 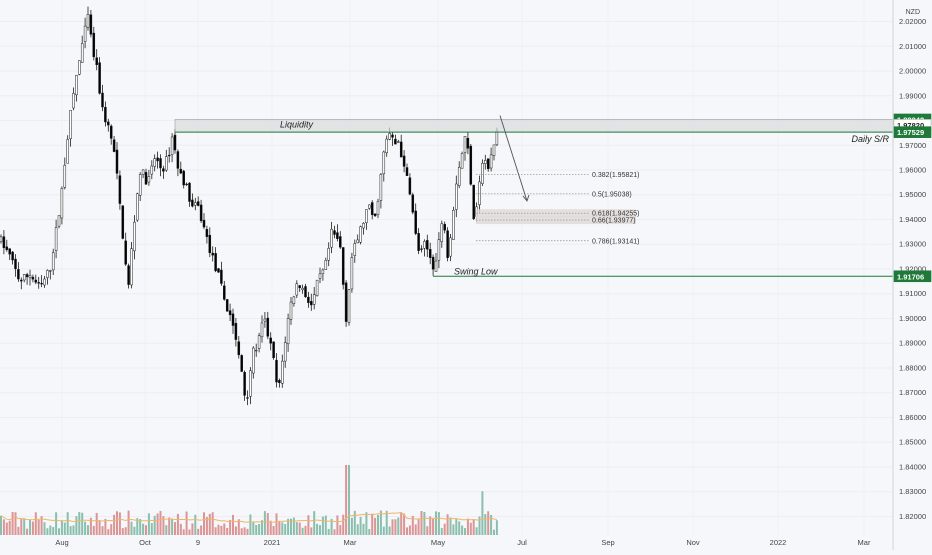 What do you see at coordinates (556, 213) in the screenshot?
I see `fib-zone` at bounding box center [556, 213].